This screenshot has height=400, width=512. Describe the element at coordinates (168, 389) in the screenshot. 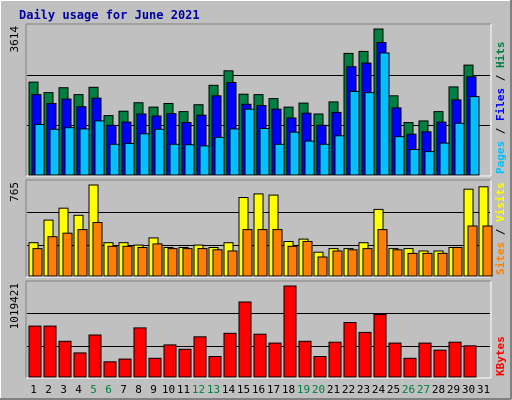

I see `x-tick-label-10: 10` at that location.